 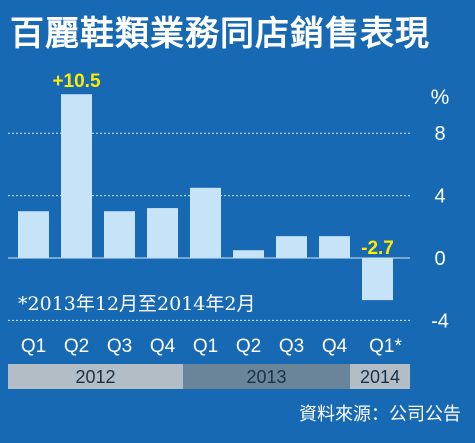 What do you see at coordinates (33, 346) in the screenshot?
I see `x-tick-label-0: Q1` at bounding box center [33, 346].